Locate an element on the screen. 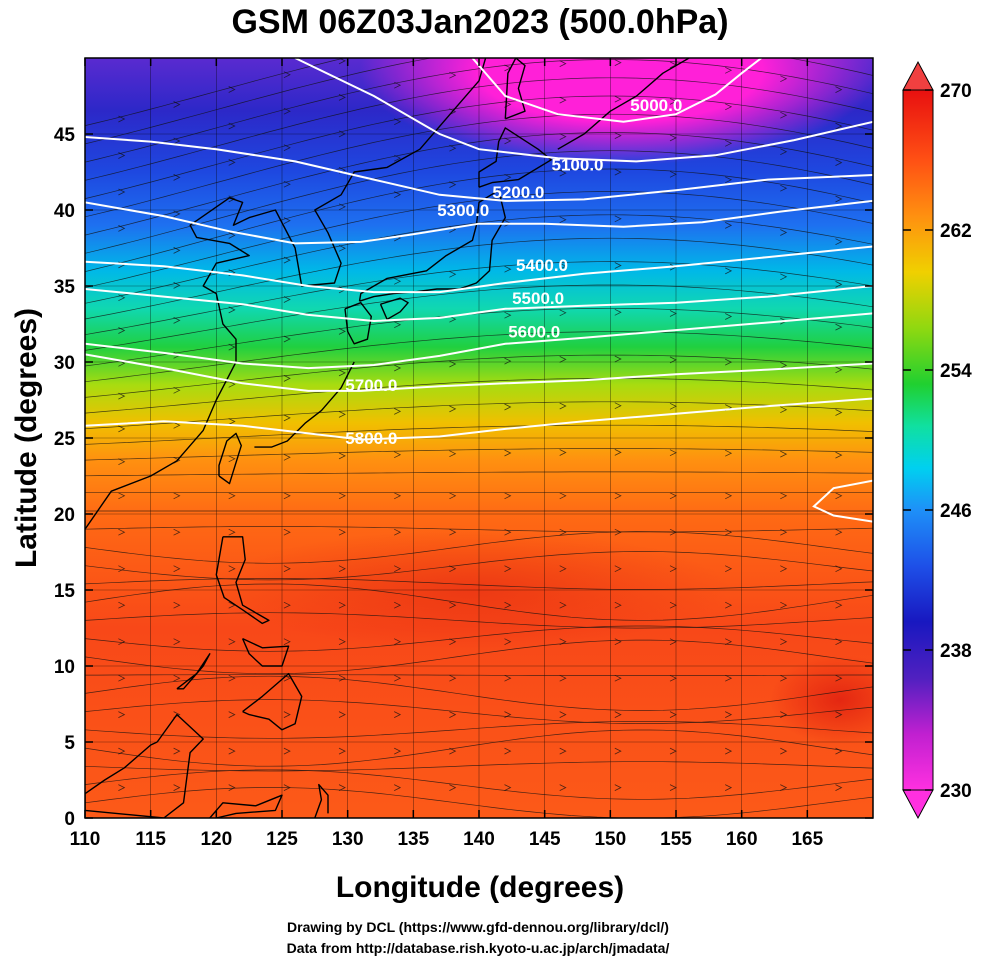 This screenshot has height=962, width=982. contour-label: 5700.0 is located at coordinates (371, 385).